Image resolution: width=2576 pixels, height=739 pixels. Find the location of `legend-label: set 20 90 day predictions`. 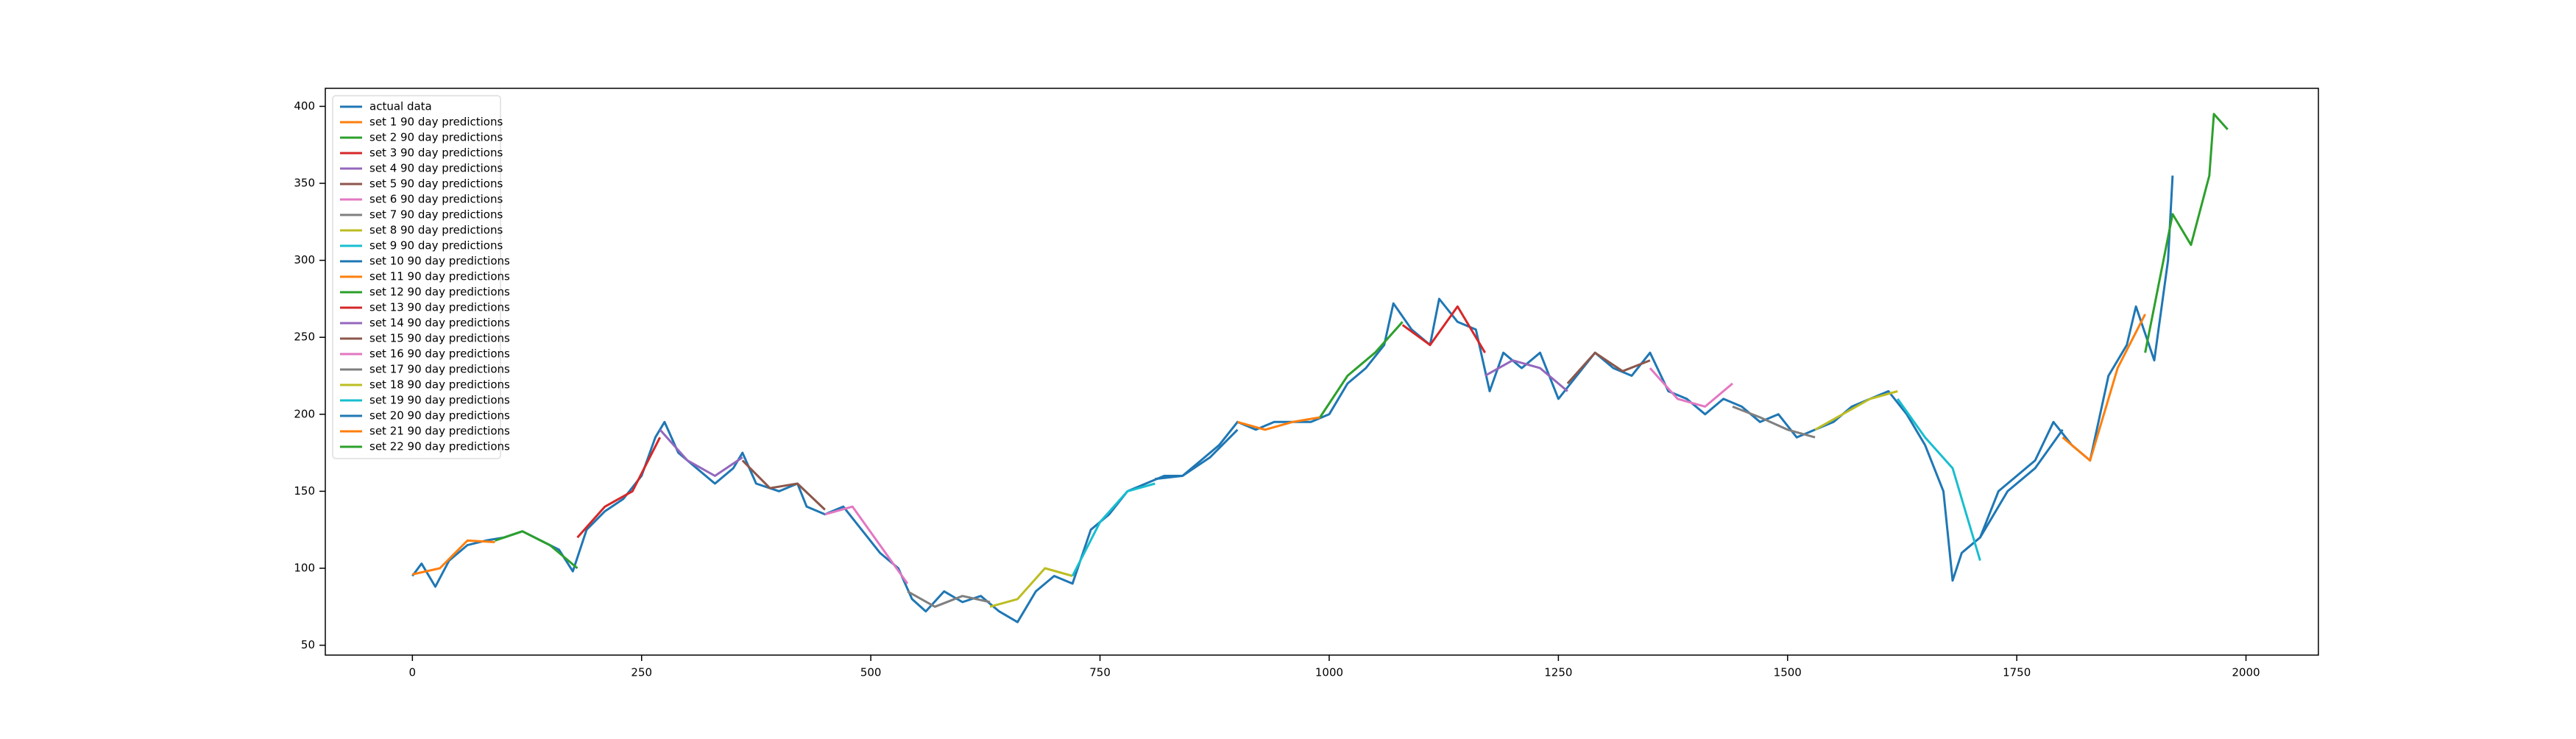

legend-label: set 20 90 day predictions is located at coordinates (439, 415).